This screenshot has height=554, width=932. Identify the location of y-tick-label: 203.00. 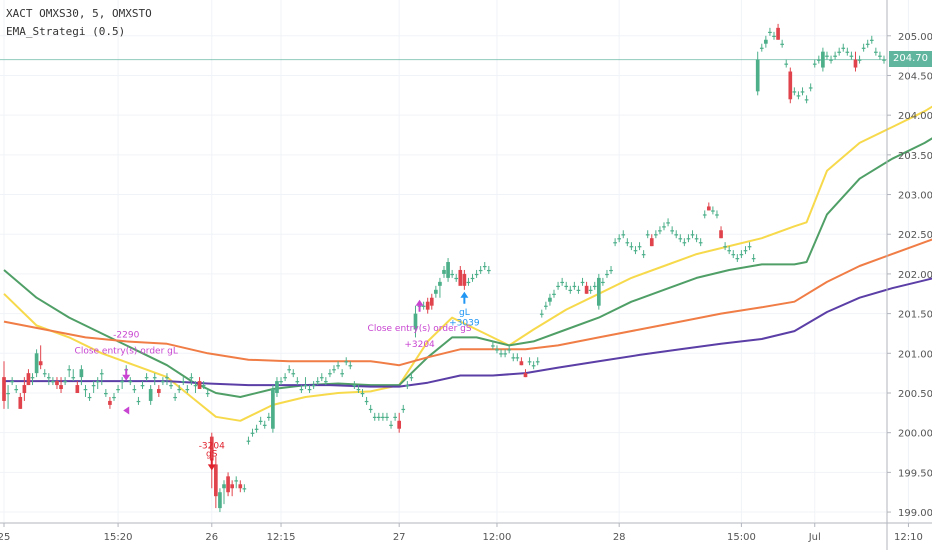
(915, 196).